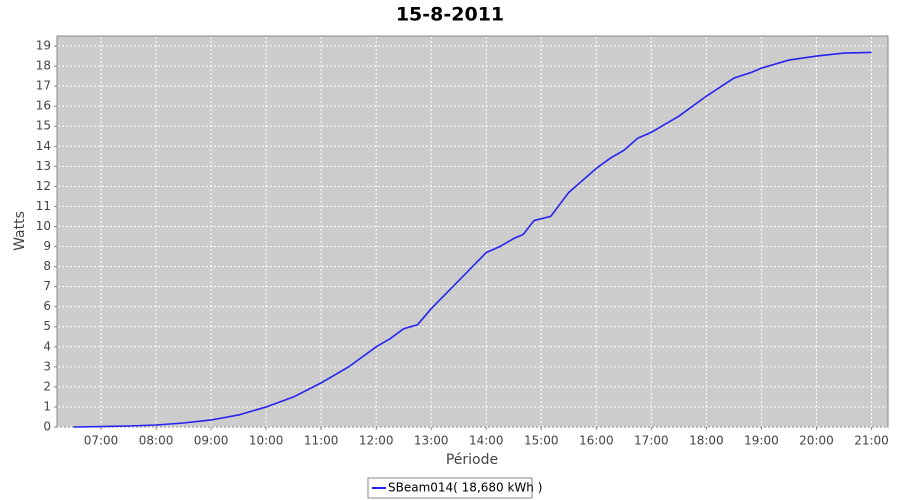  I want to click on y-tick-label: 14, so click(43, 146).